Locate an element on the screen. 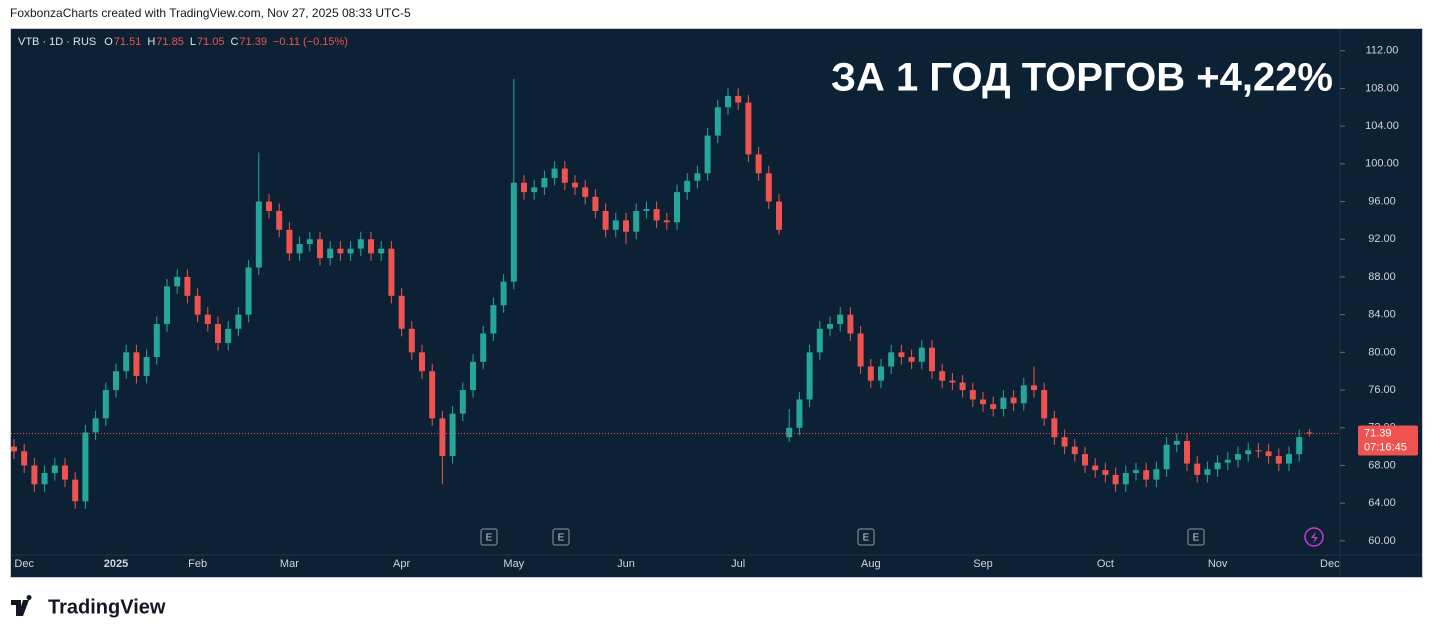  ohlc-letter: H is located at coordinates (151, 42).